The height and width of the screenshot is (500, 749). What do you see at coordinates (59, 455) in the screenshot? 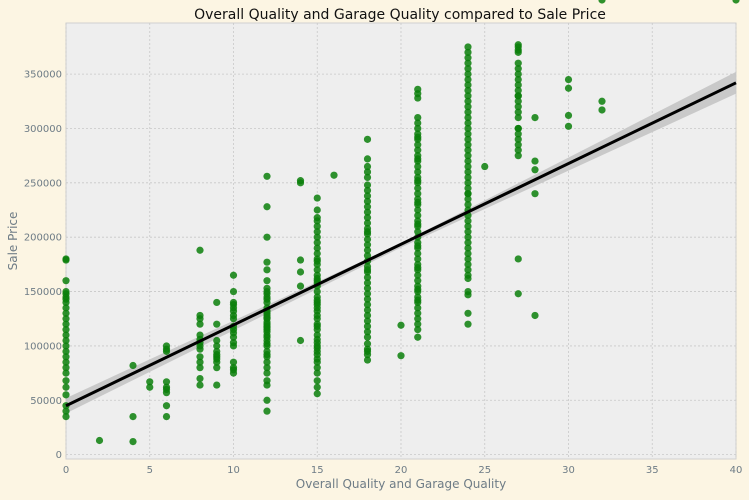
I see `y-tick-label: 0` at bounding box center [59, 455].